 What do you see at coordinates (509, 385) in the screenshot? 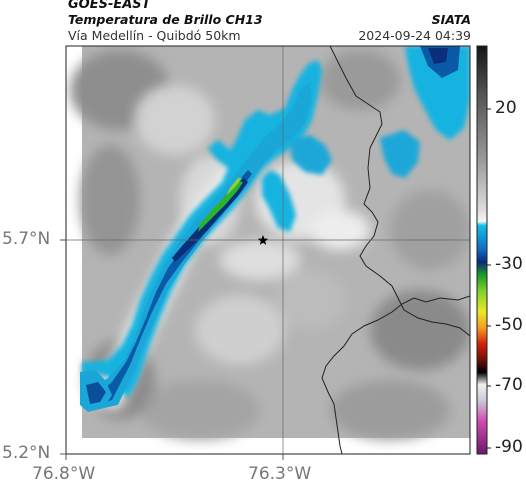
I see `colorbar-tick-label: -70` at bounding box center [509, 385].